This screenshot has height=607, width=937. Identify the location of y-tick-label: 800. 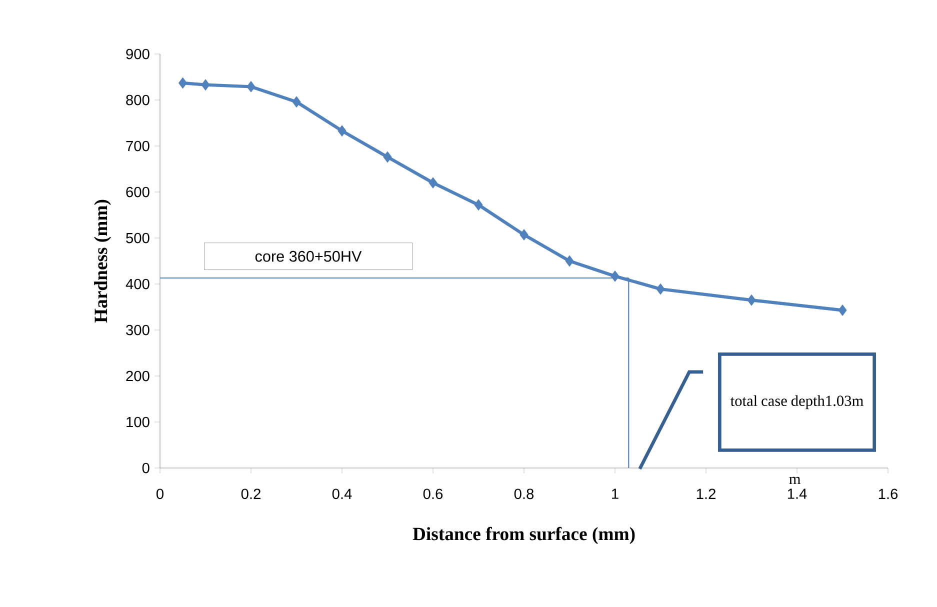
(138, 100).